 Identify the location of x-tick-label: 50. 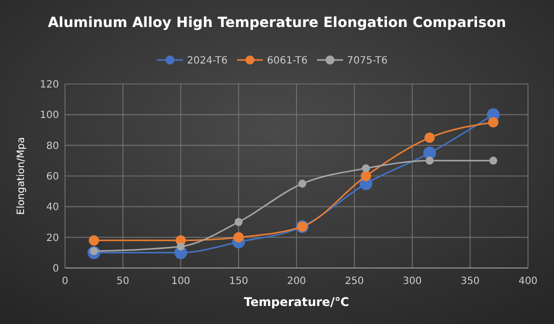
(123, 281).